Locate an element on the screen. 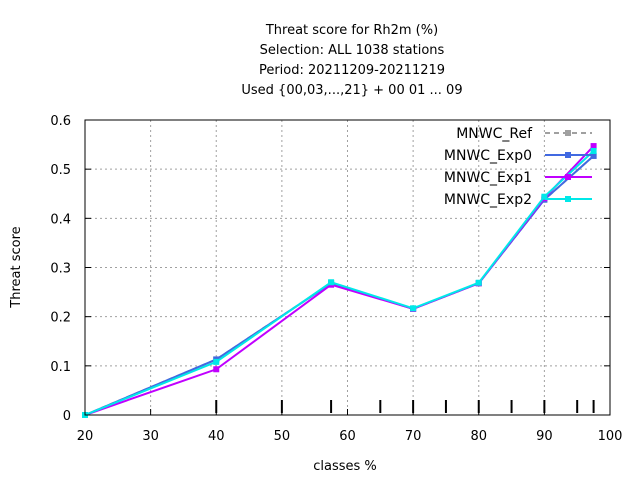 The height and width of the screenshot is (480, 640). legend-label: MNWC_Exp0 is located at coordinates (488, 156).